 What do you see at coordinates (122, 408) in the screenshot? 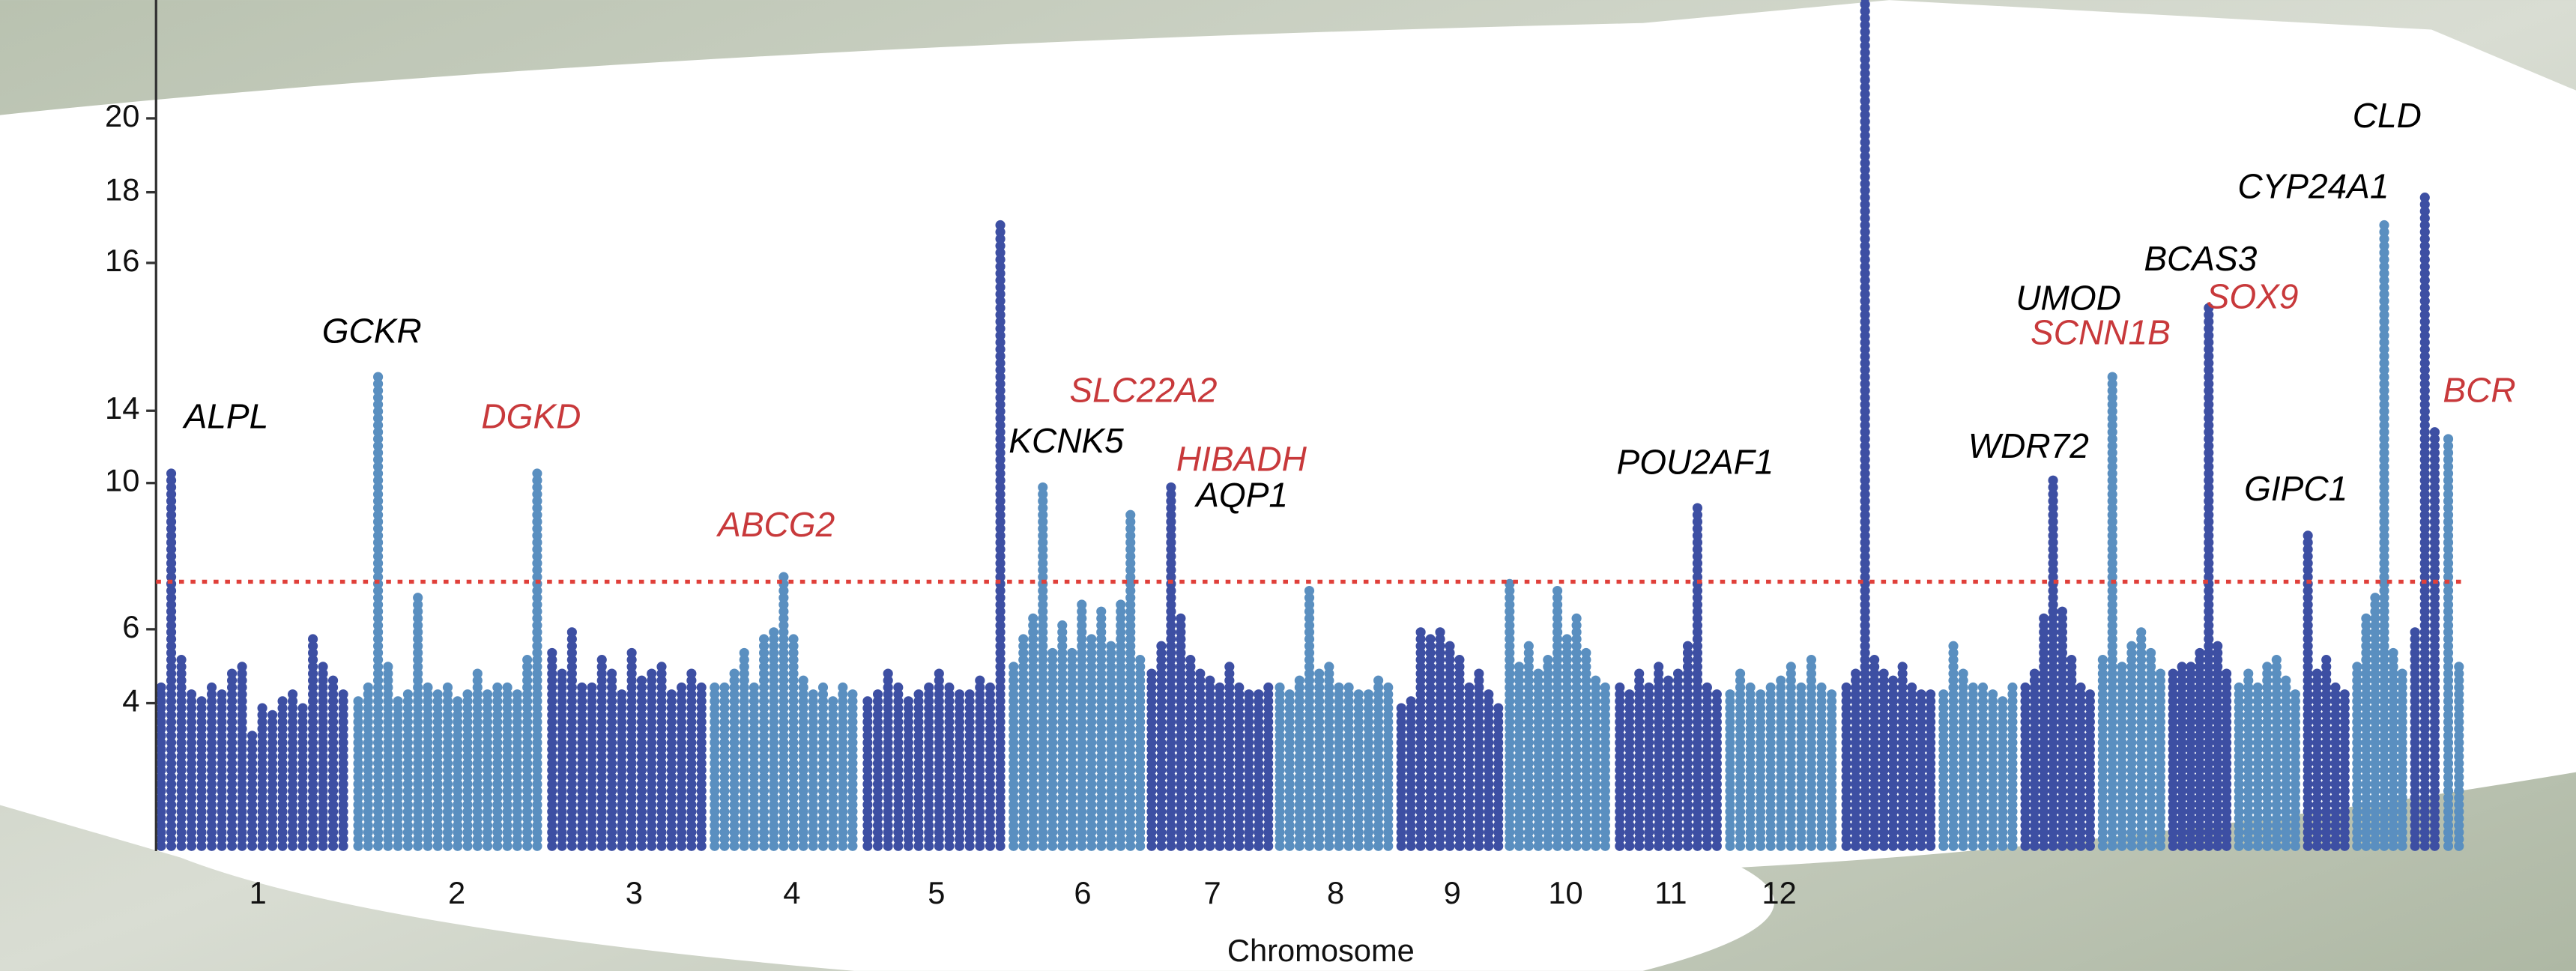
I see `y-tick-label: 14` at bounding box center [122, 408].